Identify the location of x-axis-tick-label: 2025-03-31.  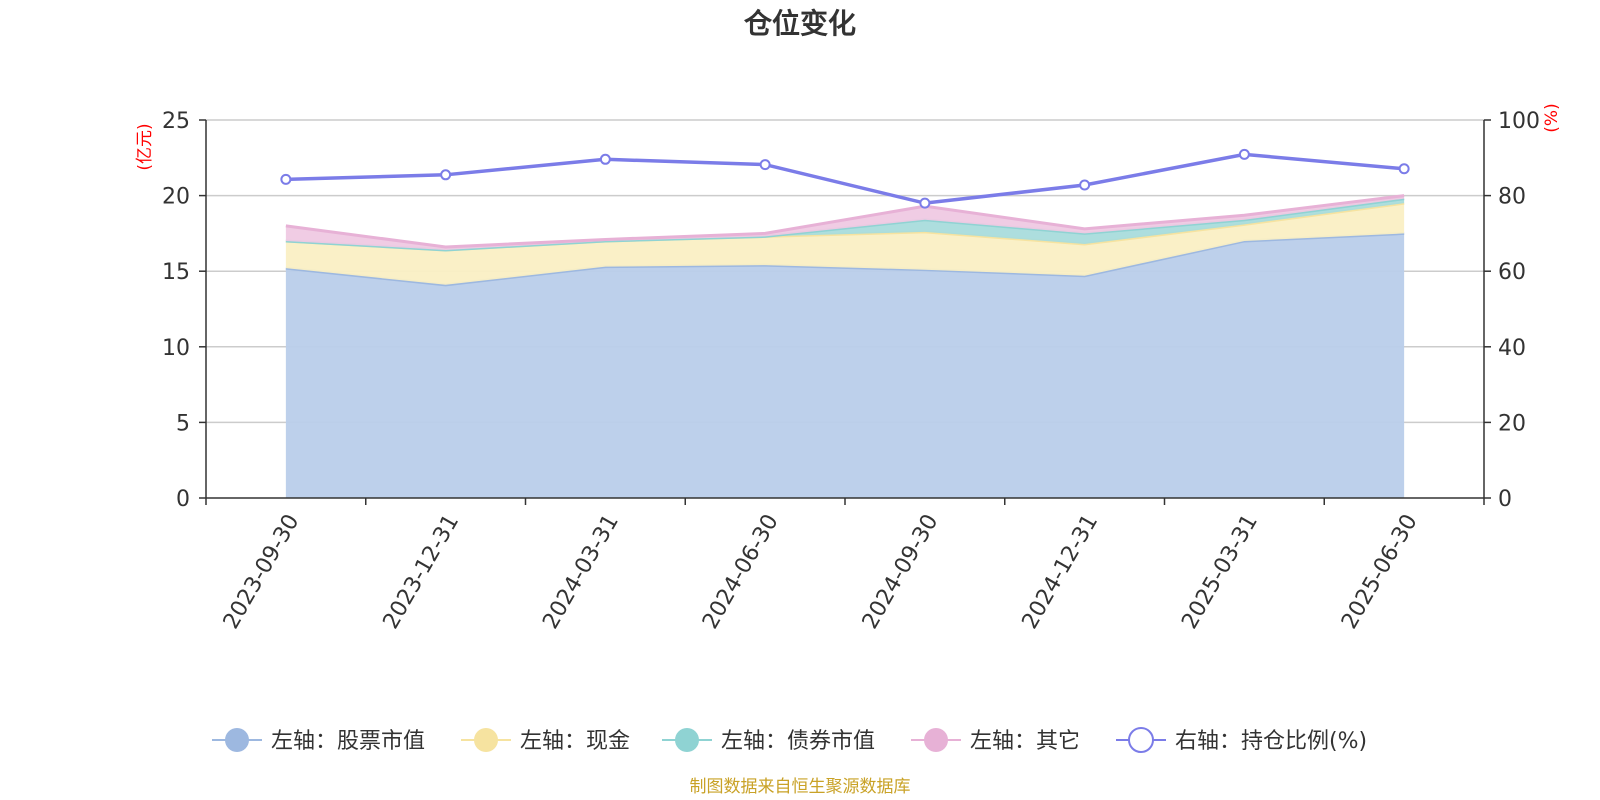
(1220, 571).